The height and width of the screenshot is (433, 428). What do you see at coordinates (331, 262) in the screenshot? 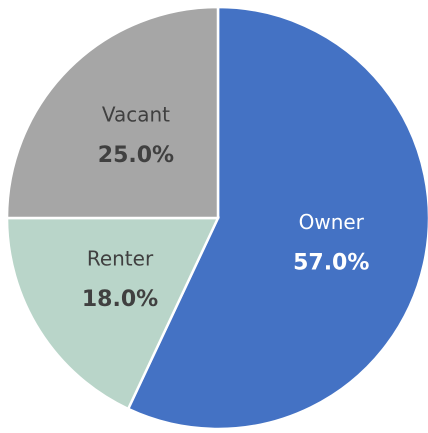
I see `slice-value-label: 57.0%` at bounding box center [331, 262].